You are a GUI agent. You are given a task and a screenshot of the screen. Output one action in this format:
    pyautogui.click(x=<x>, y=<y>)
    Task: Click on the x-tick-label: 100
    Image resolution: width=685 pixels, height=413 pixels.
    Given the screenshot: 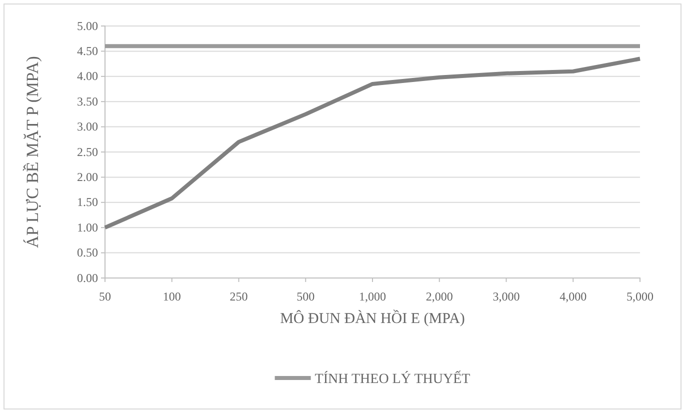 What is the action you would take?
    pyautogui.click(x=171, y=297)
    